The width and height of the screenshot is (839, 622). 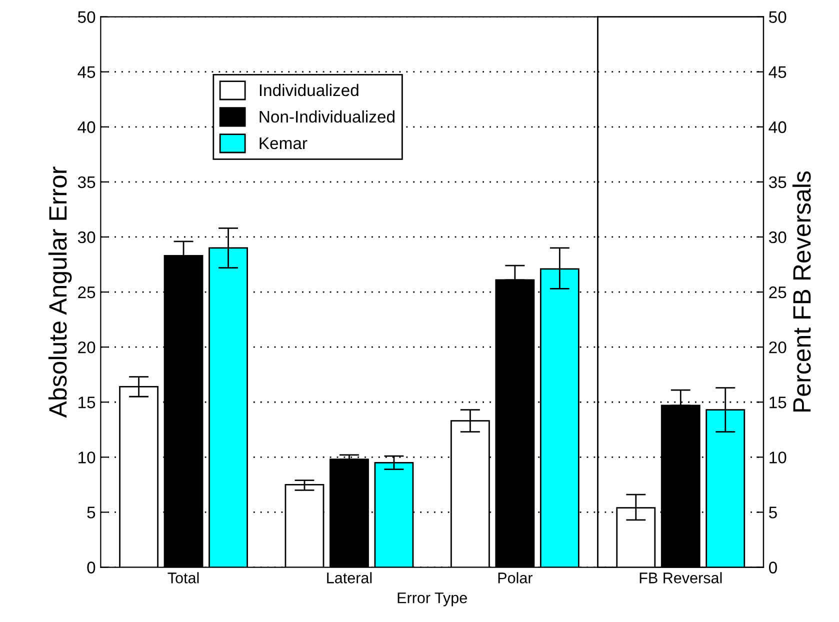 What do you see at coordinates (778, 402) in the screenshot?
I see `y2-tick-label: 15` at bounding box center [778, 402].